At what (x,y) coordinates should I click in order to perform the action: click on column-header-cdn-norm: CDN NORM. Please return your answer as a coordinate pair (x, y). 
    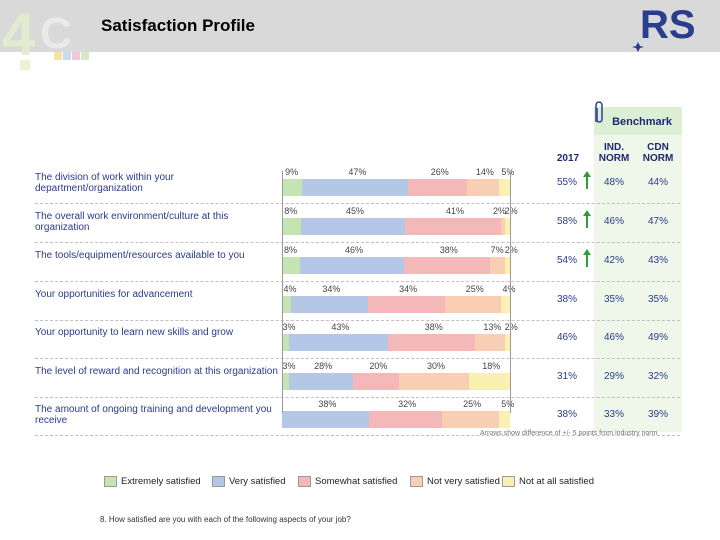
    Looking at the image, I should click on (658, 153).